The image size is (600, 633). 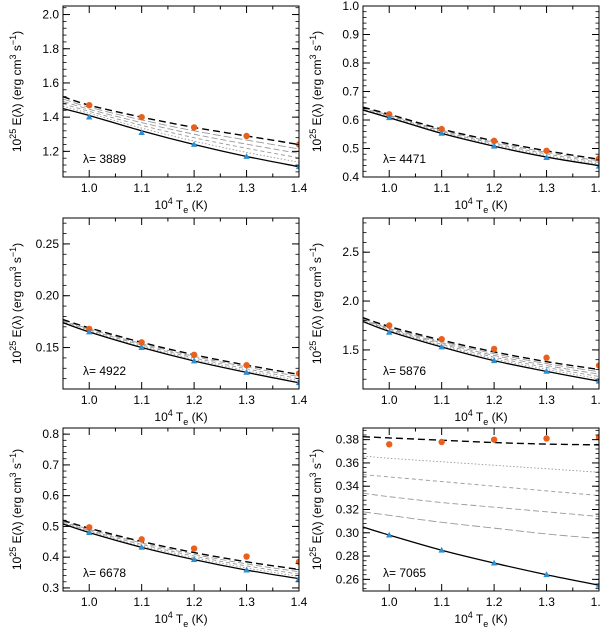 I want to click on y-tick-label: 0.20, so click(x=48, y=296).